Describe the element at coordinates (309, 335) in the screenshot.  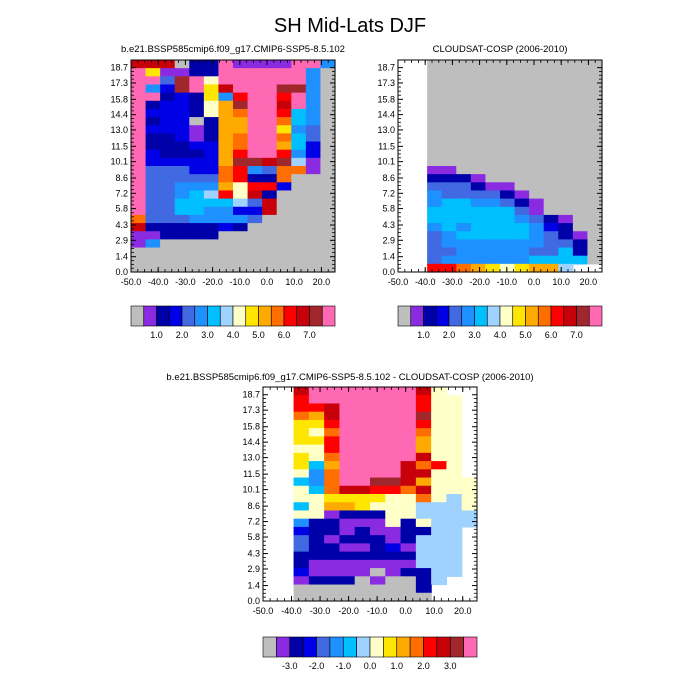
I see `colorbar-label: 7.0` at that location.